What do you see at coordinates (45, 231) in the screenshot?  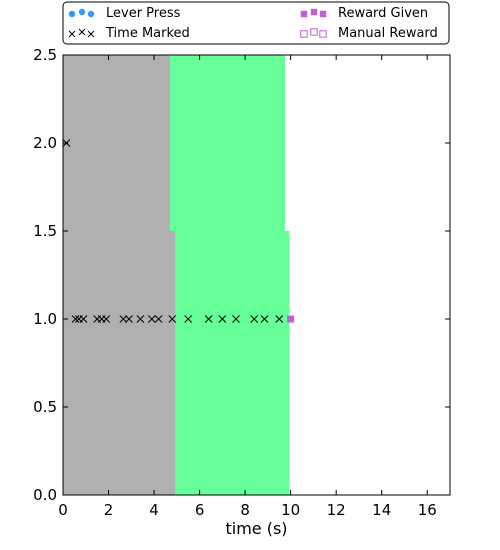 I see `y-tick-label: 1.5` at bounding box center [45, 231].